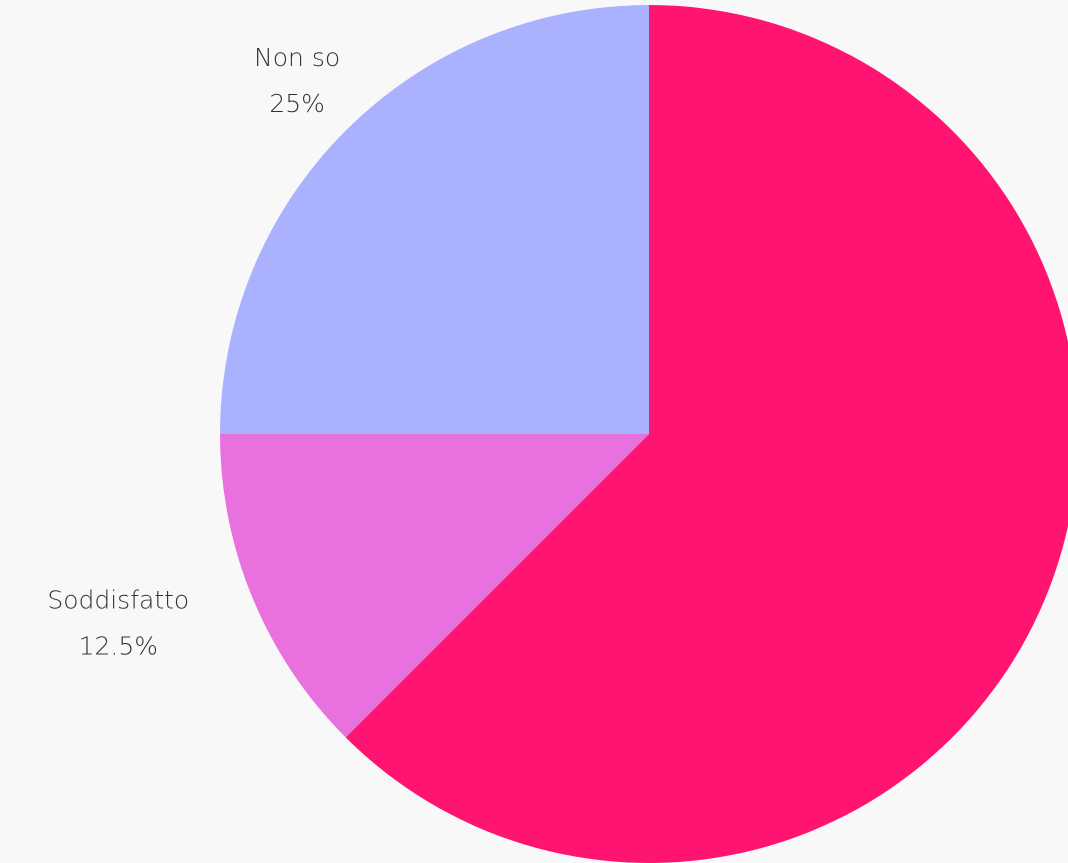 The height and width of the screenshot is (863, 1068). I want to click on pie-slice, so click(434, 586).